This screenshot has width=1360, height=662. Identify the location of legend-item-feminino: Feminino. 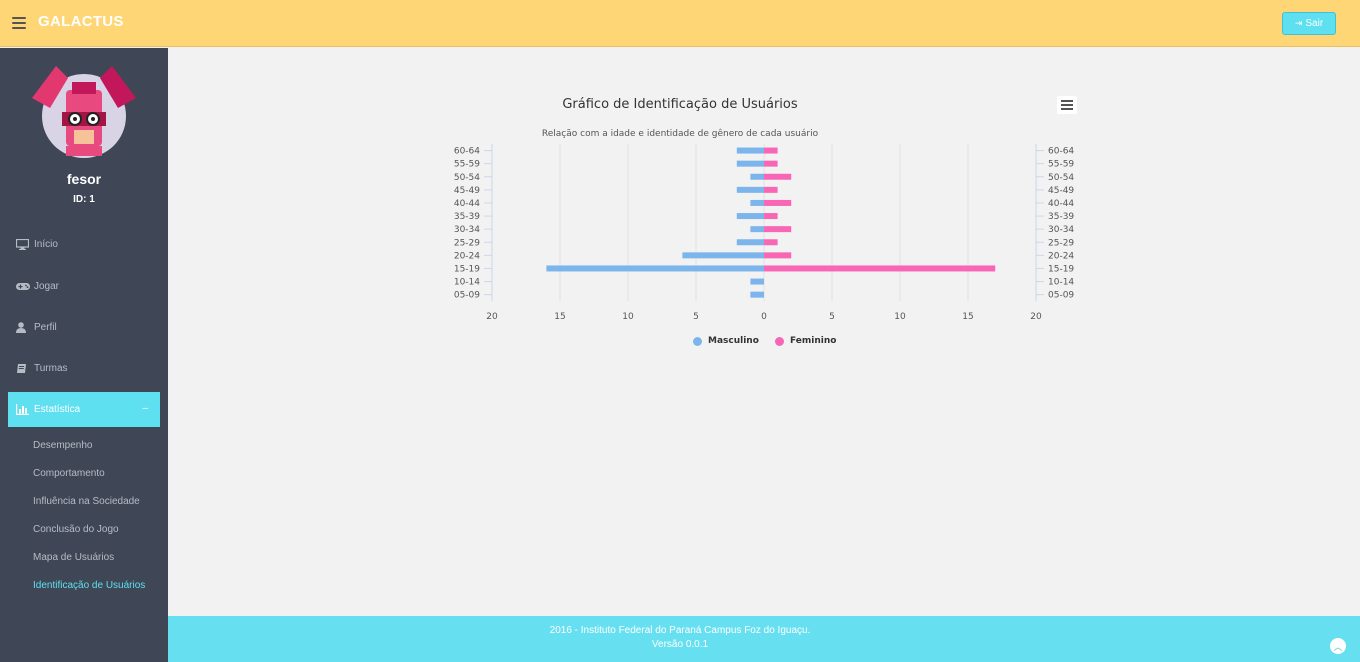
(805, 341).